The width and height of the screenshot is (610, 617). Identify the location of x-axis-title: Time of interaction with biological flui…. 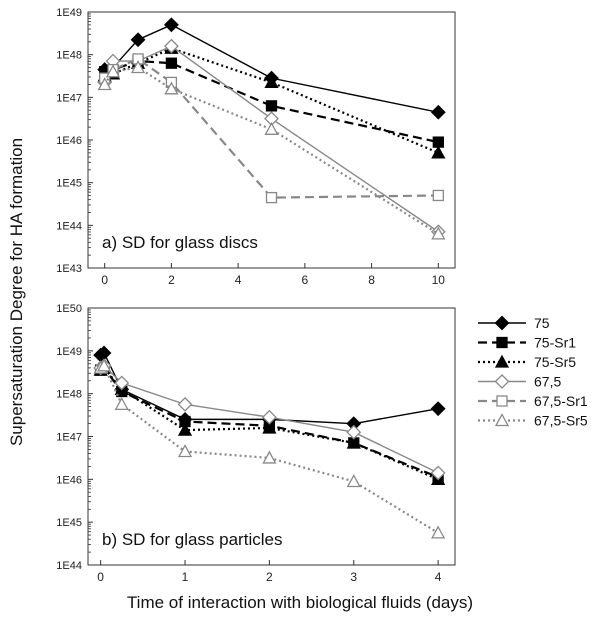
(300, 602).